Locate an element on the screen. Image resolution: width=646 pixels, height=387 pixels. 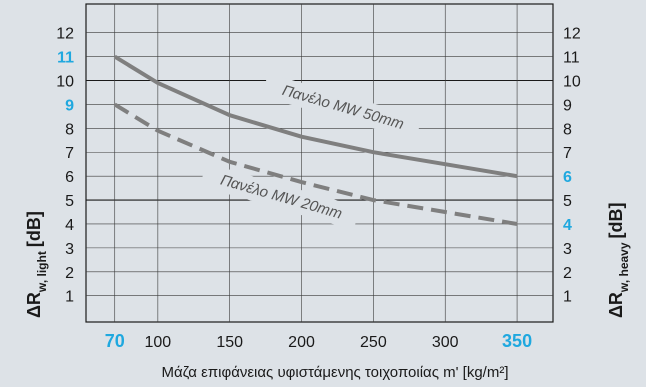
y-axis-label-right-unit: [dB] is located at coordinates (616, 220).